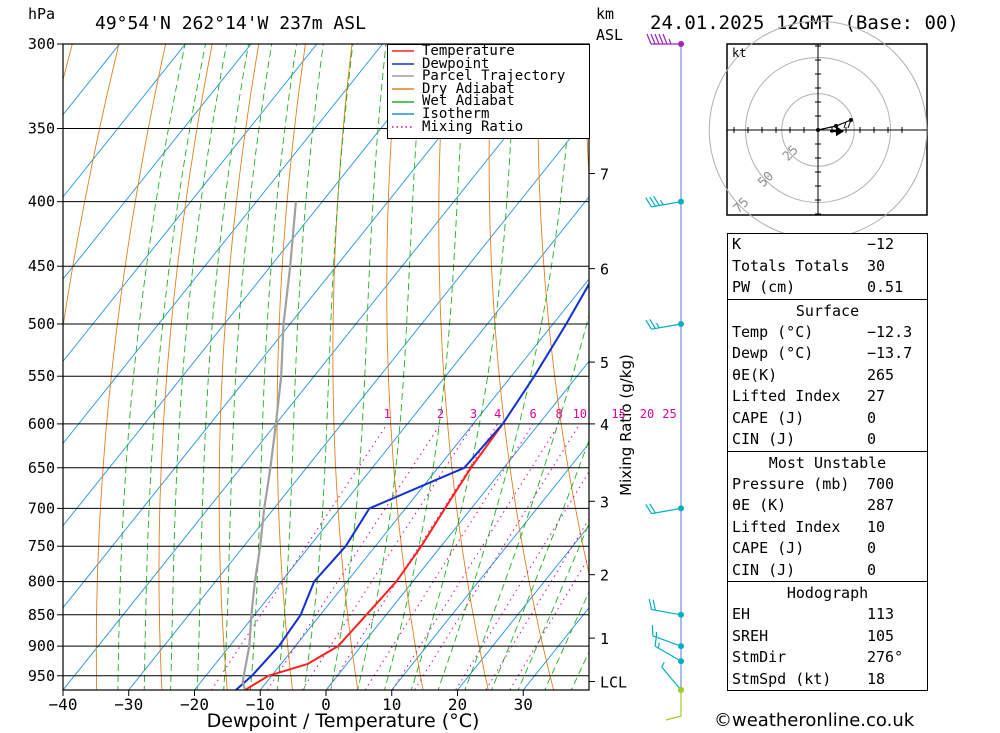  I want to click on indices-label: K, so click(737, 244).